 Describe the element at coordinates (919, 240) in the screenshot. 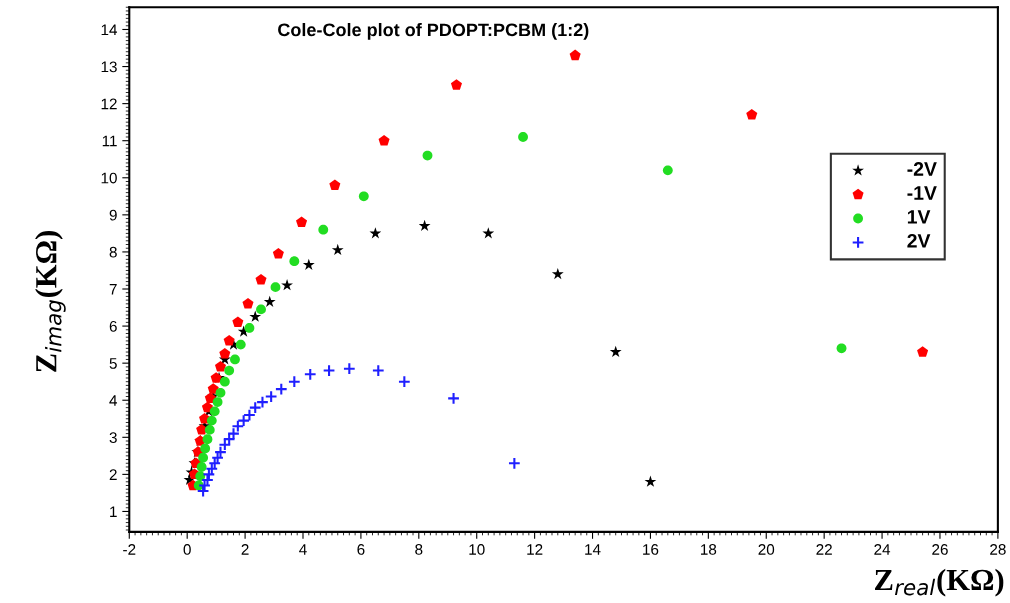

I see `legend-label: 2V` at that location.